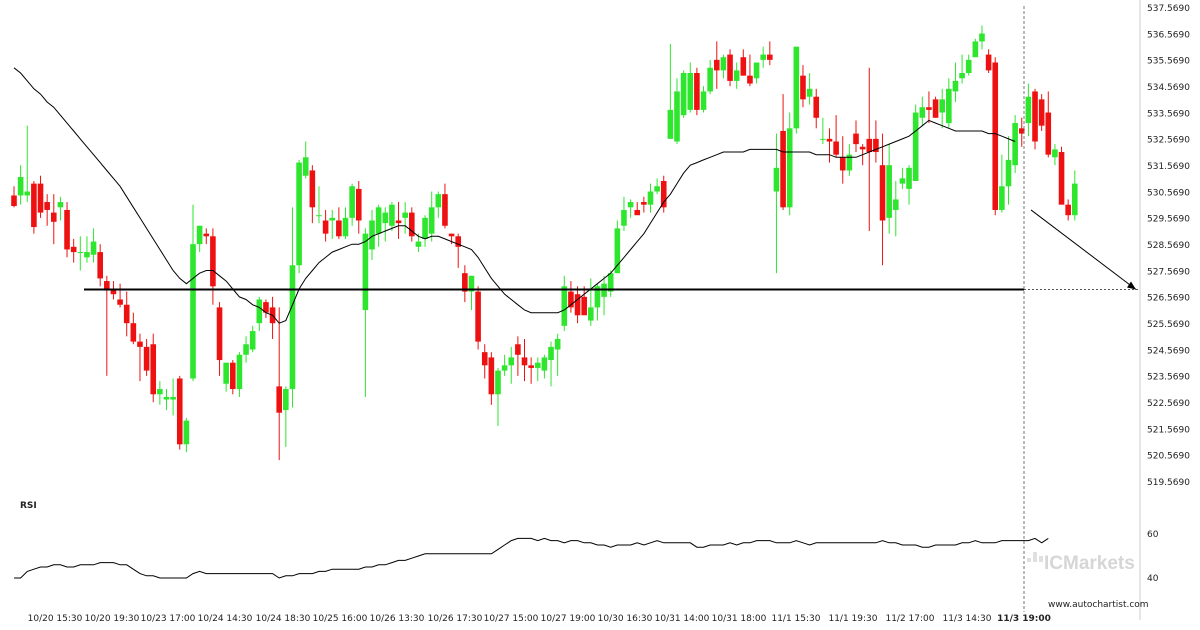 This screenshot has width=1200, height=630. What do you see at coordinates (1168, 483) in the screenshot?
I see `y-tick-label: 519.5690` at bounding box center [1168, 483].